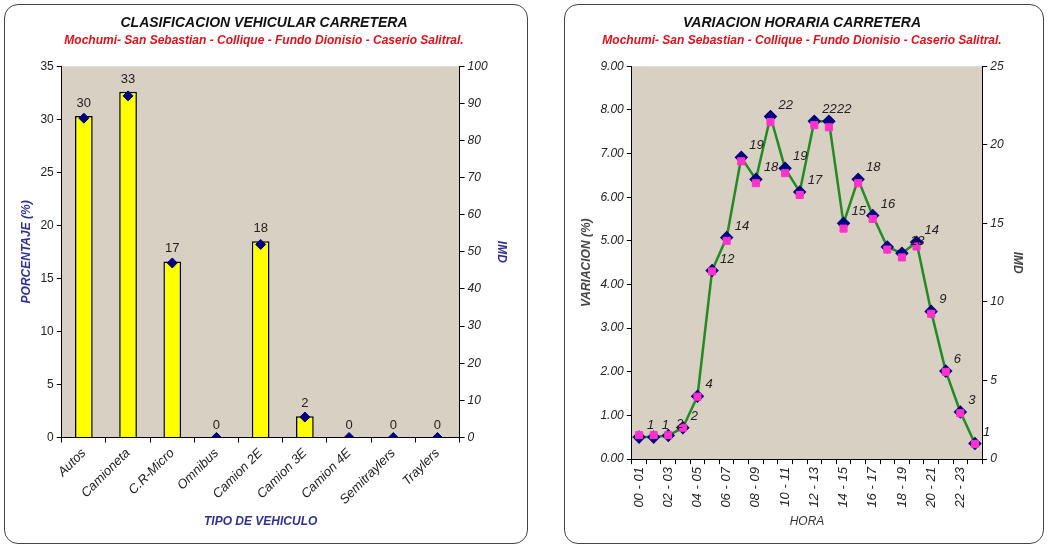 Image resolution: width=1050 pixels, height=547 pixels. Describe the element at coordinates (888, 203) in the screenshot. I see `data-label: 16` at that location.